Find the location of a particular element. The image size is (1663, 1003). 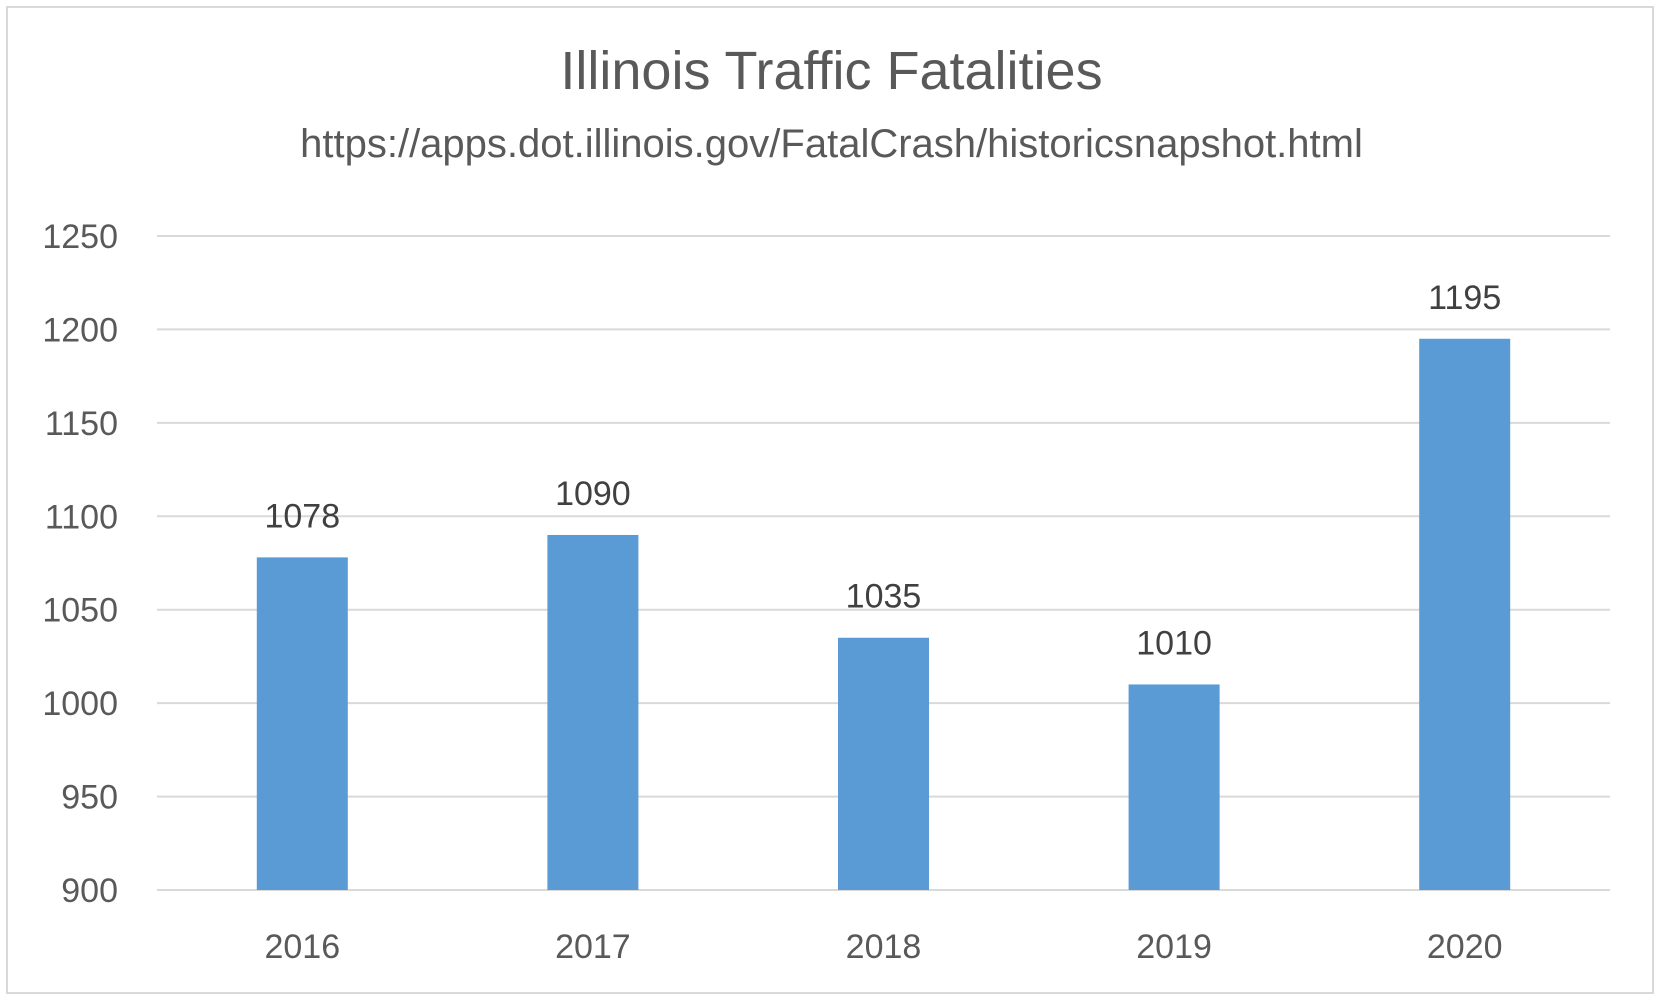

y-axis-tick-labels: 900 950 1000 1050 1100 1150 1200 1250 is located at coordinates (80, 564).